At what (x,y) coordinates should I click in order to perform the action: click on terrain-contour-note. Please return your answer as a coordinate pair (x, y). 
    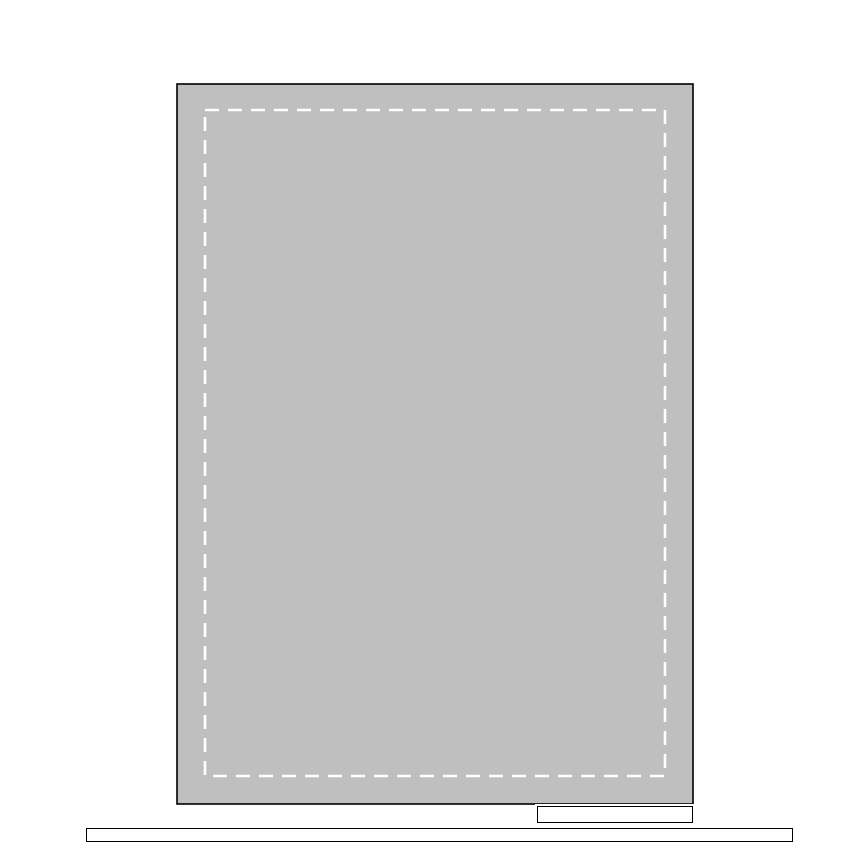
    Looking at the image, I should click on (615, 814).